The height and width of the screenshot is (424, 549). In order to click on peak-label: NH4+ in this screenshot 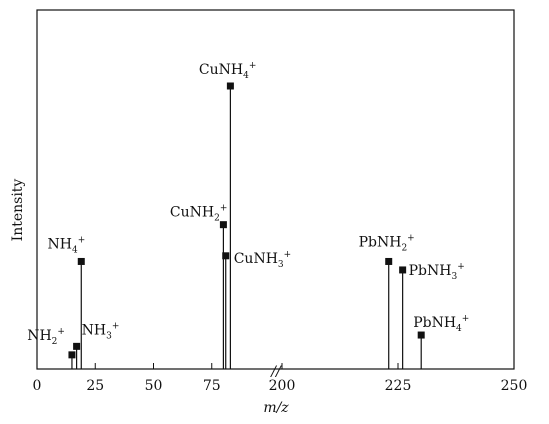, I will do `click(67, 245)`.